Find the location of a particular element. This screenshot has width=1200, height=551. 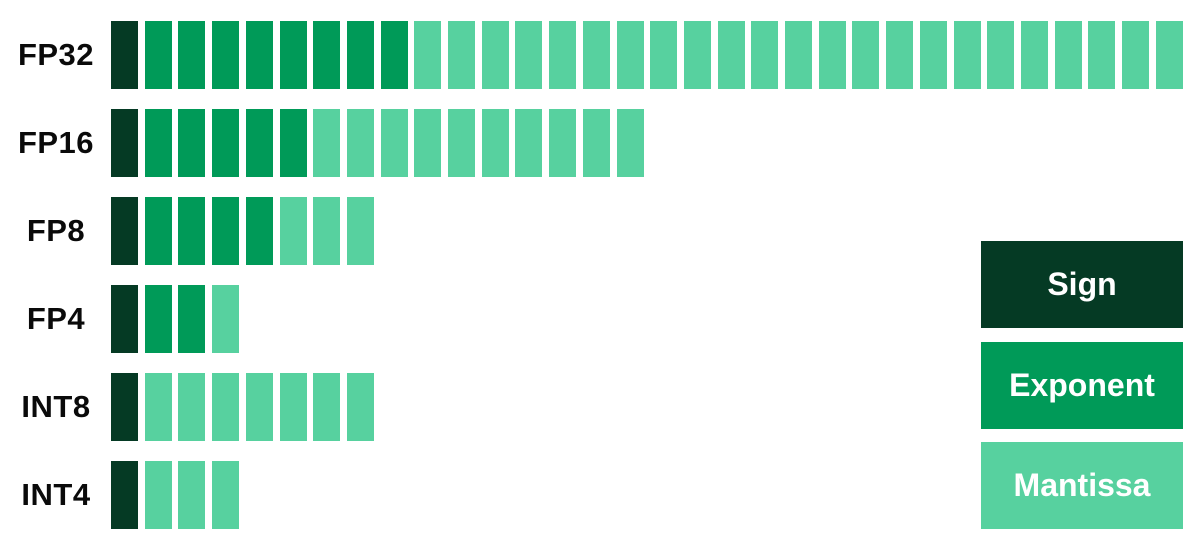

legend-sign-label: Sign is located at coordinates (1082, 284).